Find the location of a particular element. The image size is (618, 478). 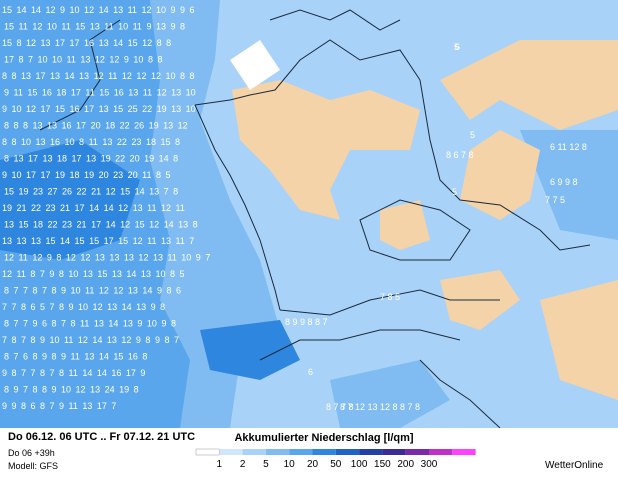

map-value-row: 8 8 8 13 13 16 17 20 18 22 26 19 13 12 is located at coordinates (96, 126).